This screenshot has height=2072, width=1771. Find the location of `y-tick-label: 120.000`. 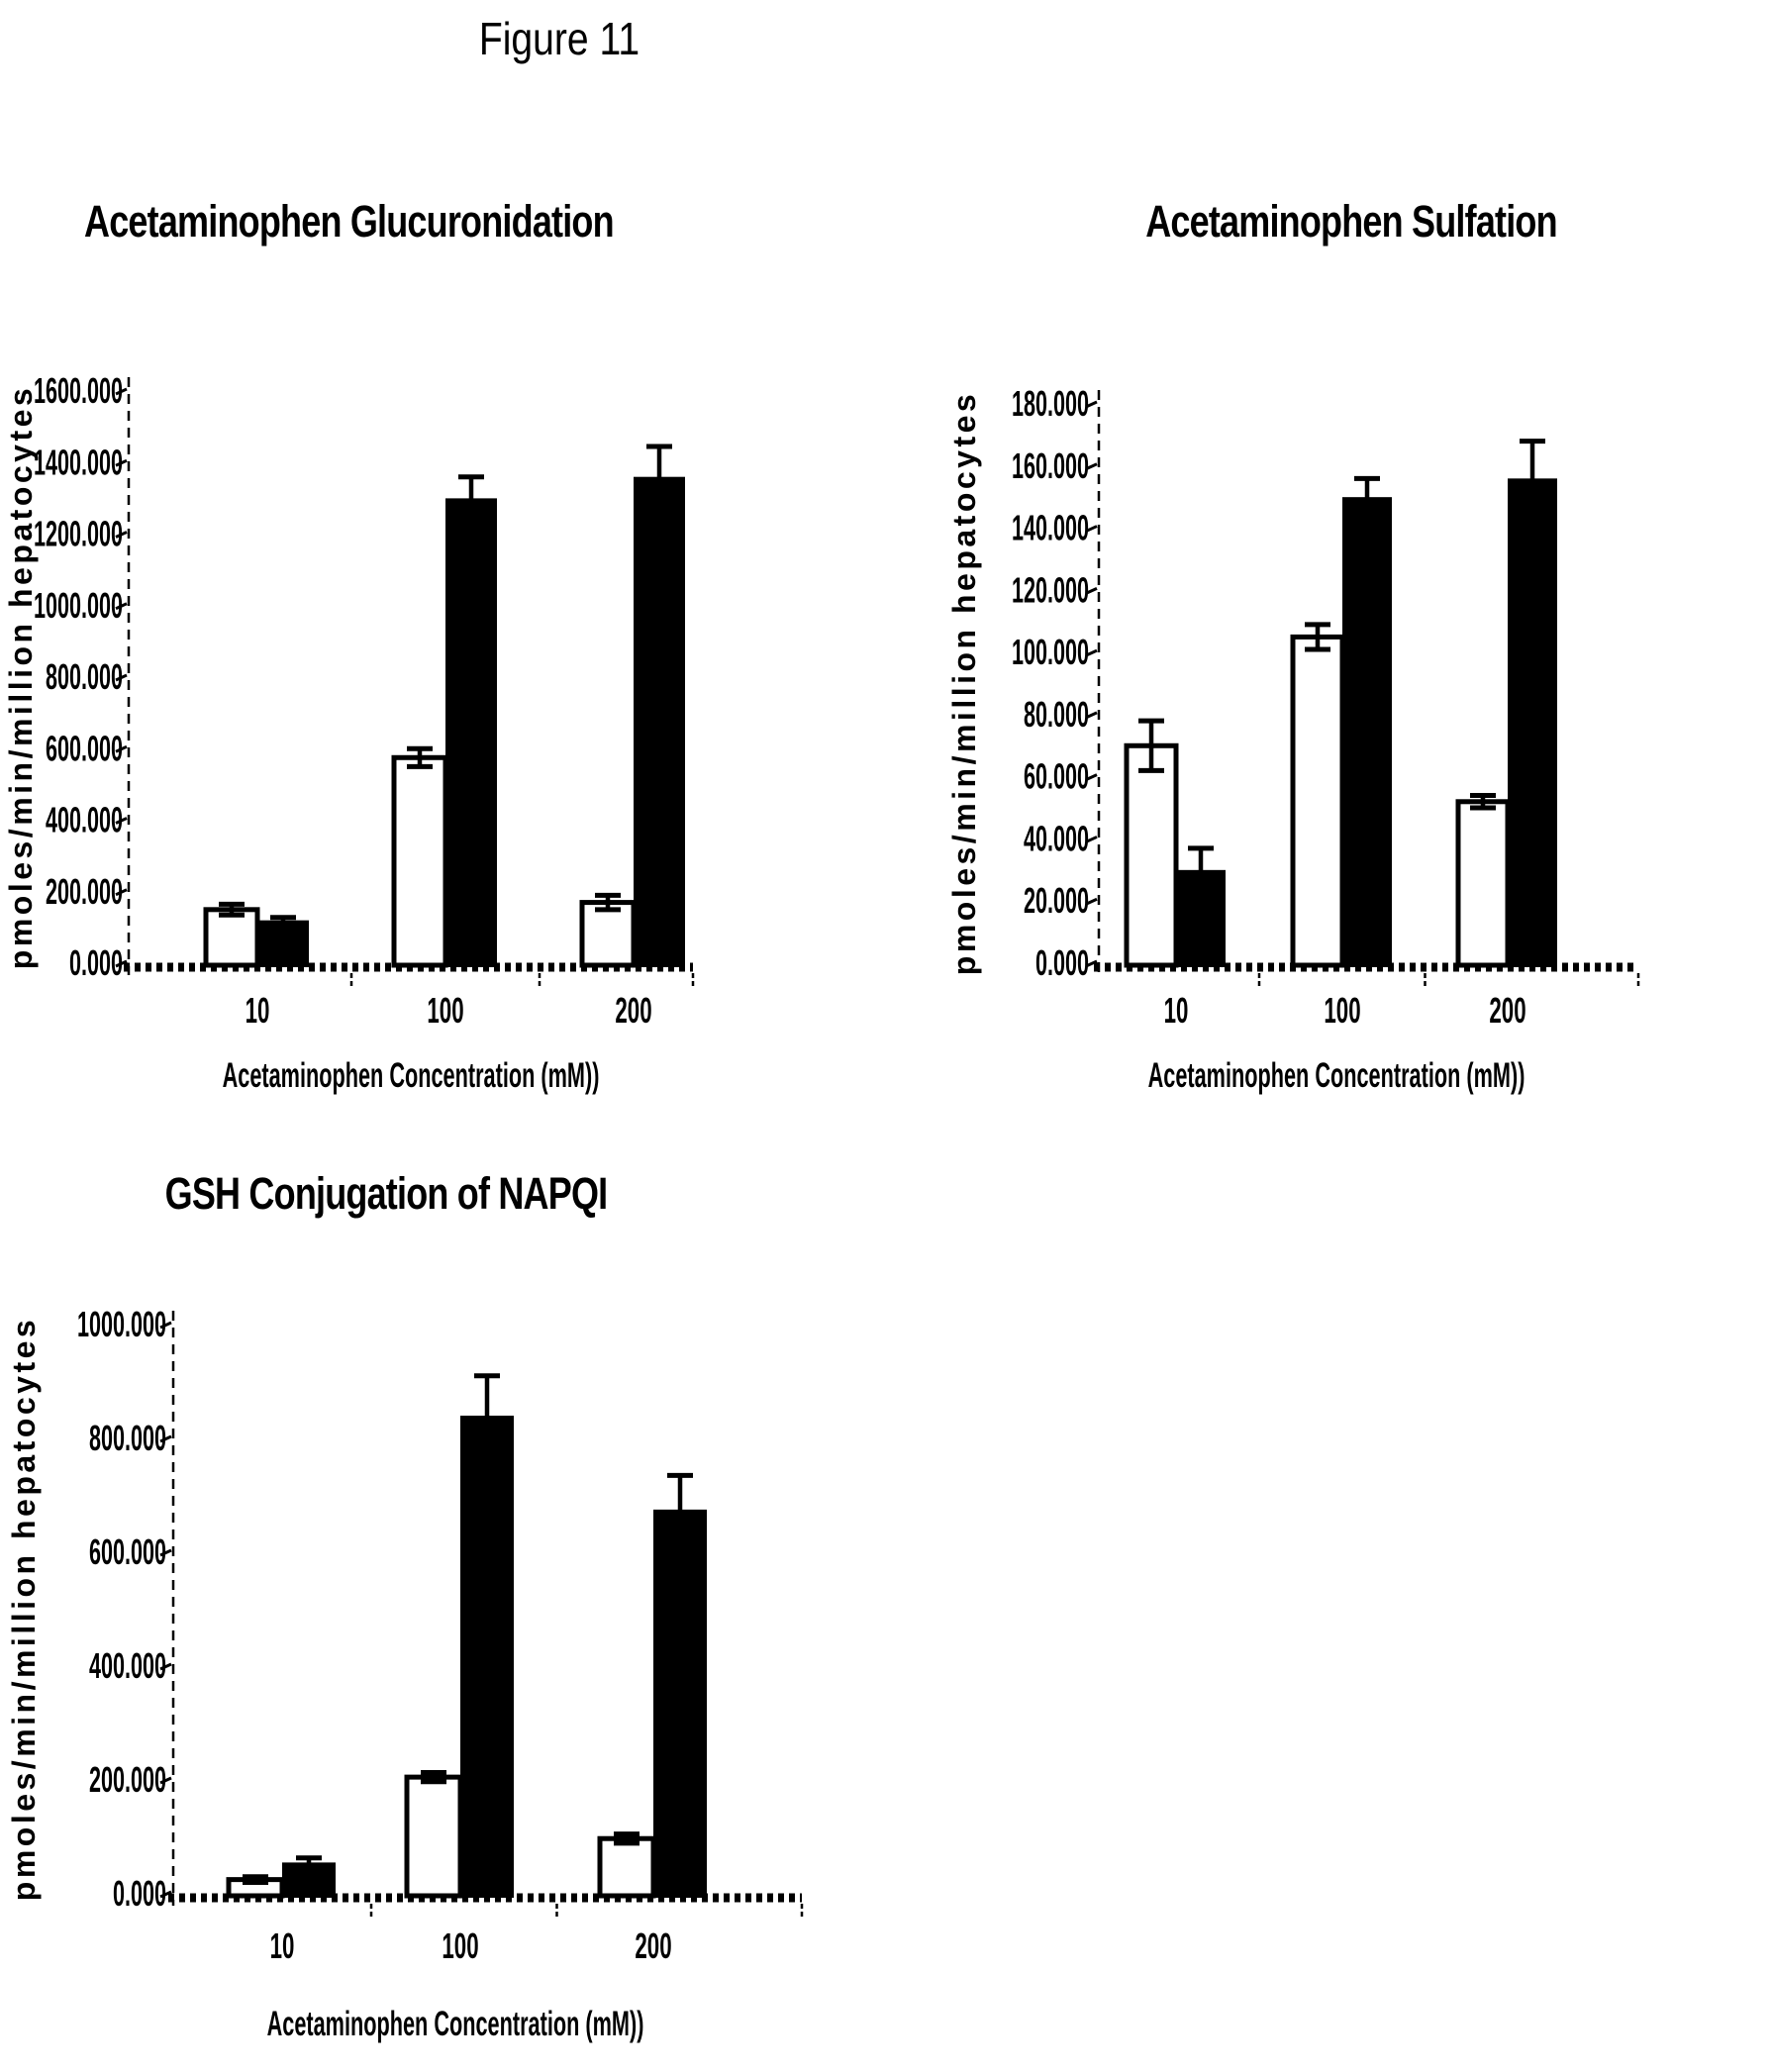

y-tick-label: 120.000 is located at coordinates (1050, 591).